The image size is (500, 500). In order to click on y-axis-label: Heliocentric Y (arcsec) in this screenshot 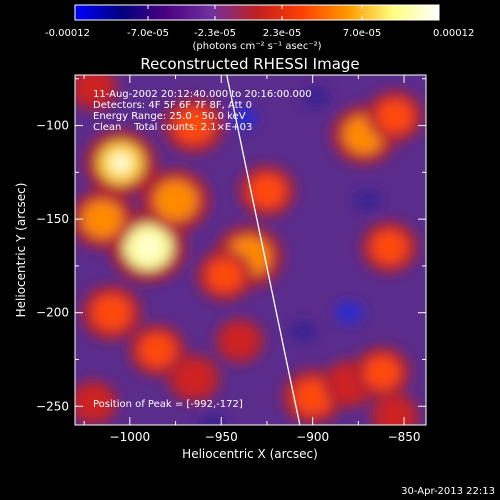, I will do `click(21, 250)`.